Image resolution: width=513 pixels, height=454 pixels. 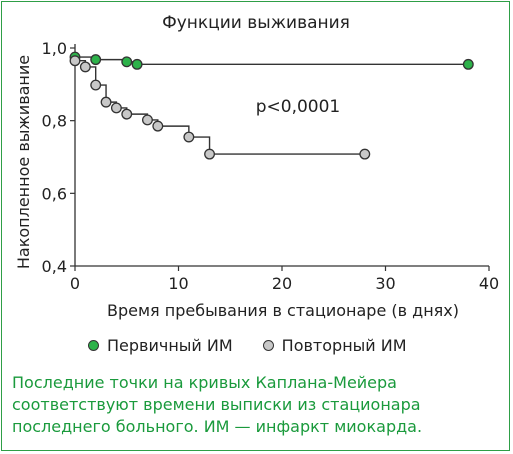 I want to click on legend-item-primary: Первичный ИМ, so click(x=160, y=345).